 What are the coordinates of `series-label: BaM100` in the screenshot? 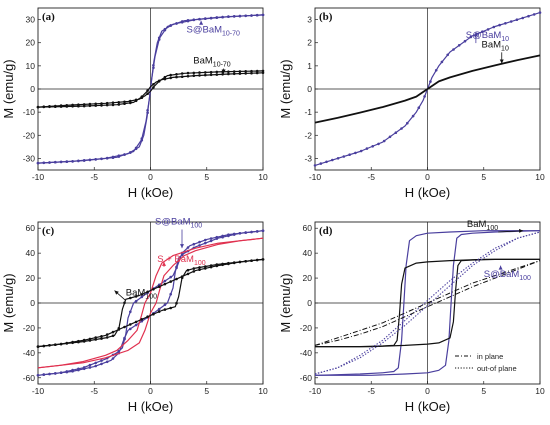 It's located at (482, 225).